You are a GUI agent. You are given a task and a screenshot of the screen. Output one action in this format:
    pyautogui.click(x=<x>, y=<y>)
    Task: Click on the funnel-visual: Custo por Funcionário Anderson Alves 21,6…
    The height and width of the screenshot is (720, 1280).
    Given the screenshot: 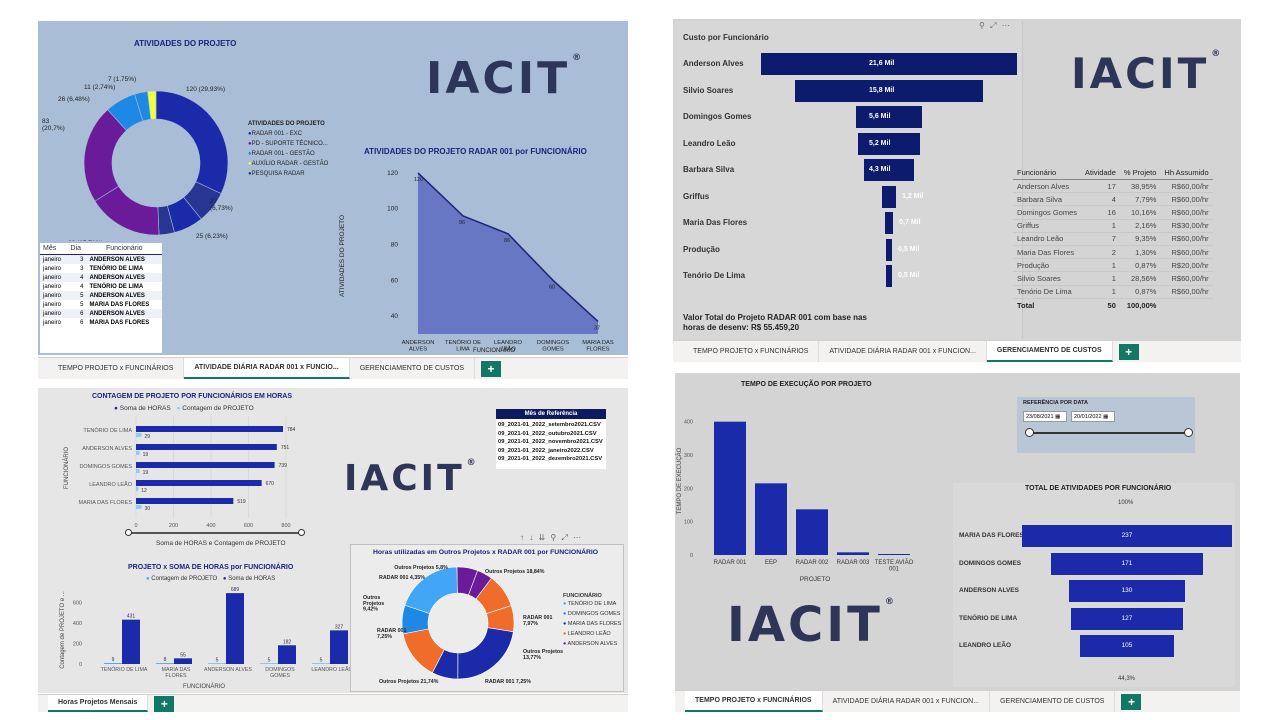 What is the action you would take?
    pyautogui.click(x=849, y=180)
    